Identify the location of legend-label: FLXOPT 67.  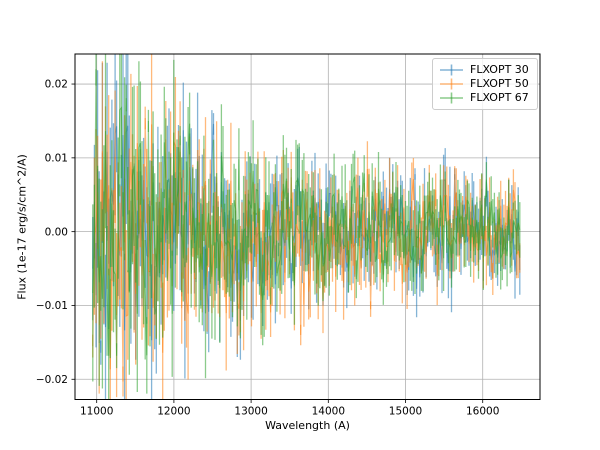
(499, 97).